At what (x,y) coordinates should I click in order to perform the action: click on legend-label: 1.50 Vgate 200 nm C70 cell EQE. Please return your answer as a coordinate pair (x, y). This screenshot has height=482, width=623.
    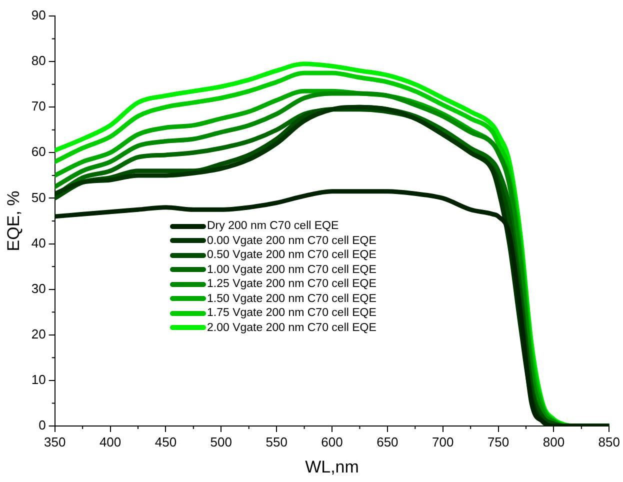
    Looking at the image, I should click on (291, 298).